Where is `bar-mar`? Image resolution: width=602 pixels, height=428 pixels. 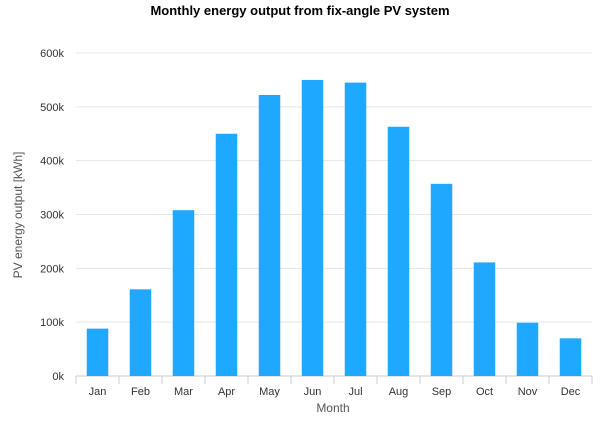 bar-mar is located at coordinates (183, 293).